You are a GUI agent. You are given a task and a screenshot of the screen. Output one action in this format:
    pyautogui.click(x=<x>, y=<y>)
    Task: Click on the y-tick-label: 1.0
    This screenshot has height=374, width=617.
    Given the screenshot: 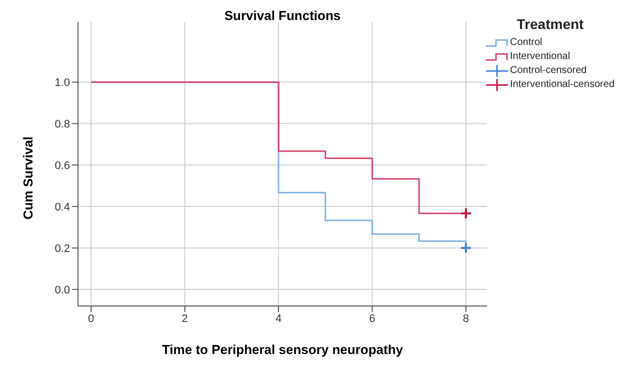 What is the action you would take?
    pyautogui.click(x=62, y=83)
    